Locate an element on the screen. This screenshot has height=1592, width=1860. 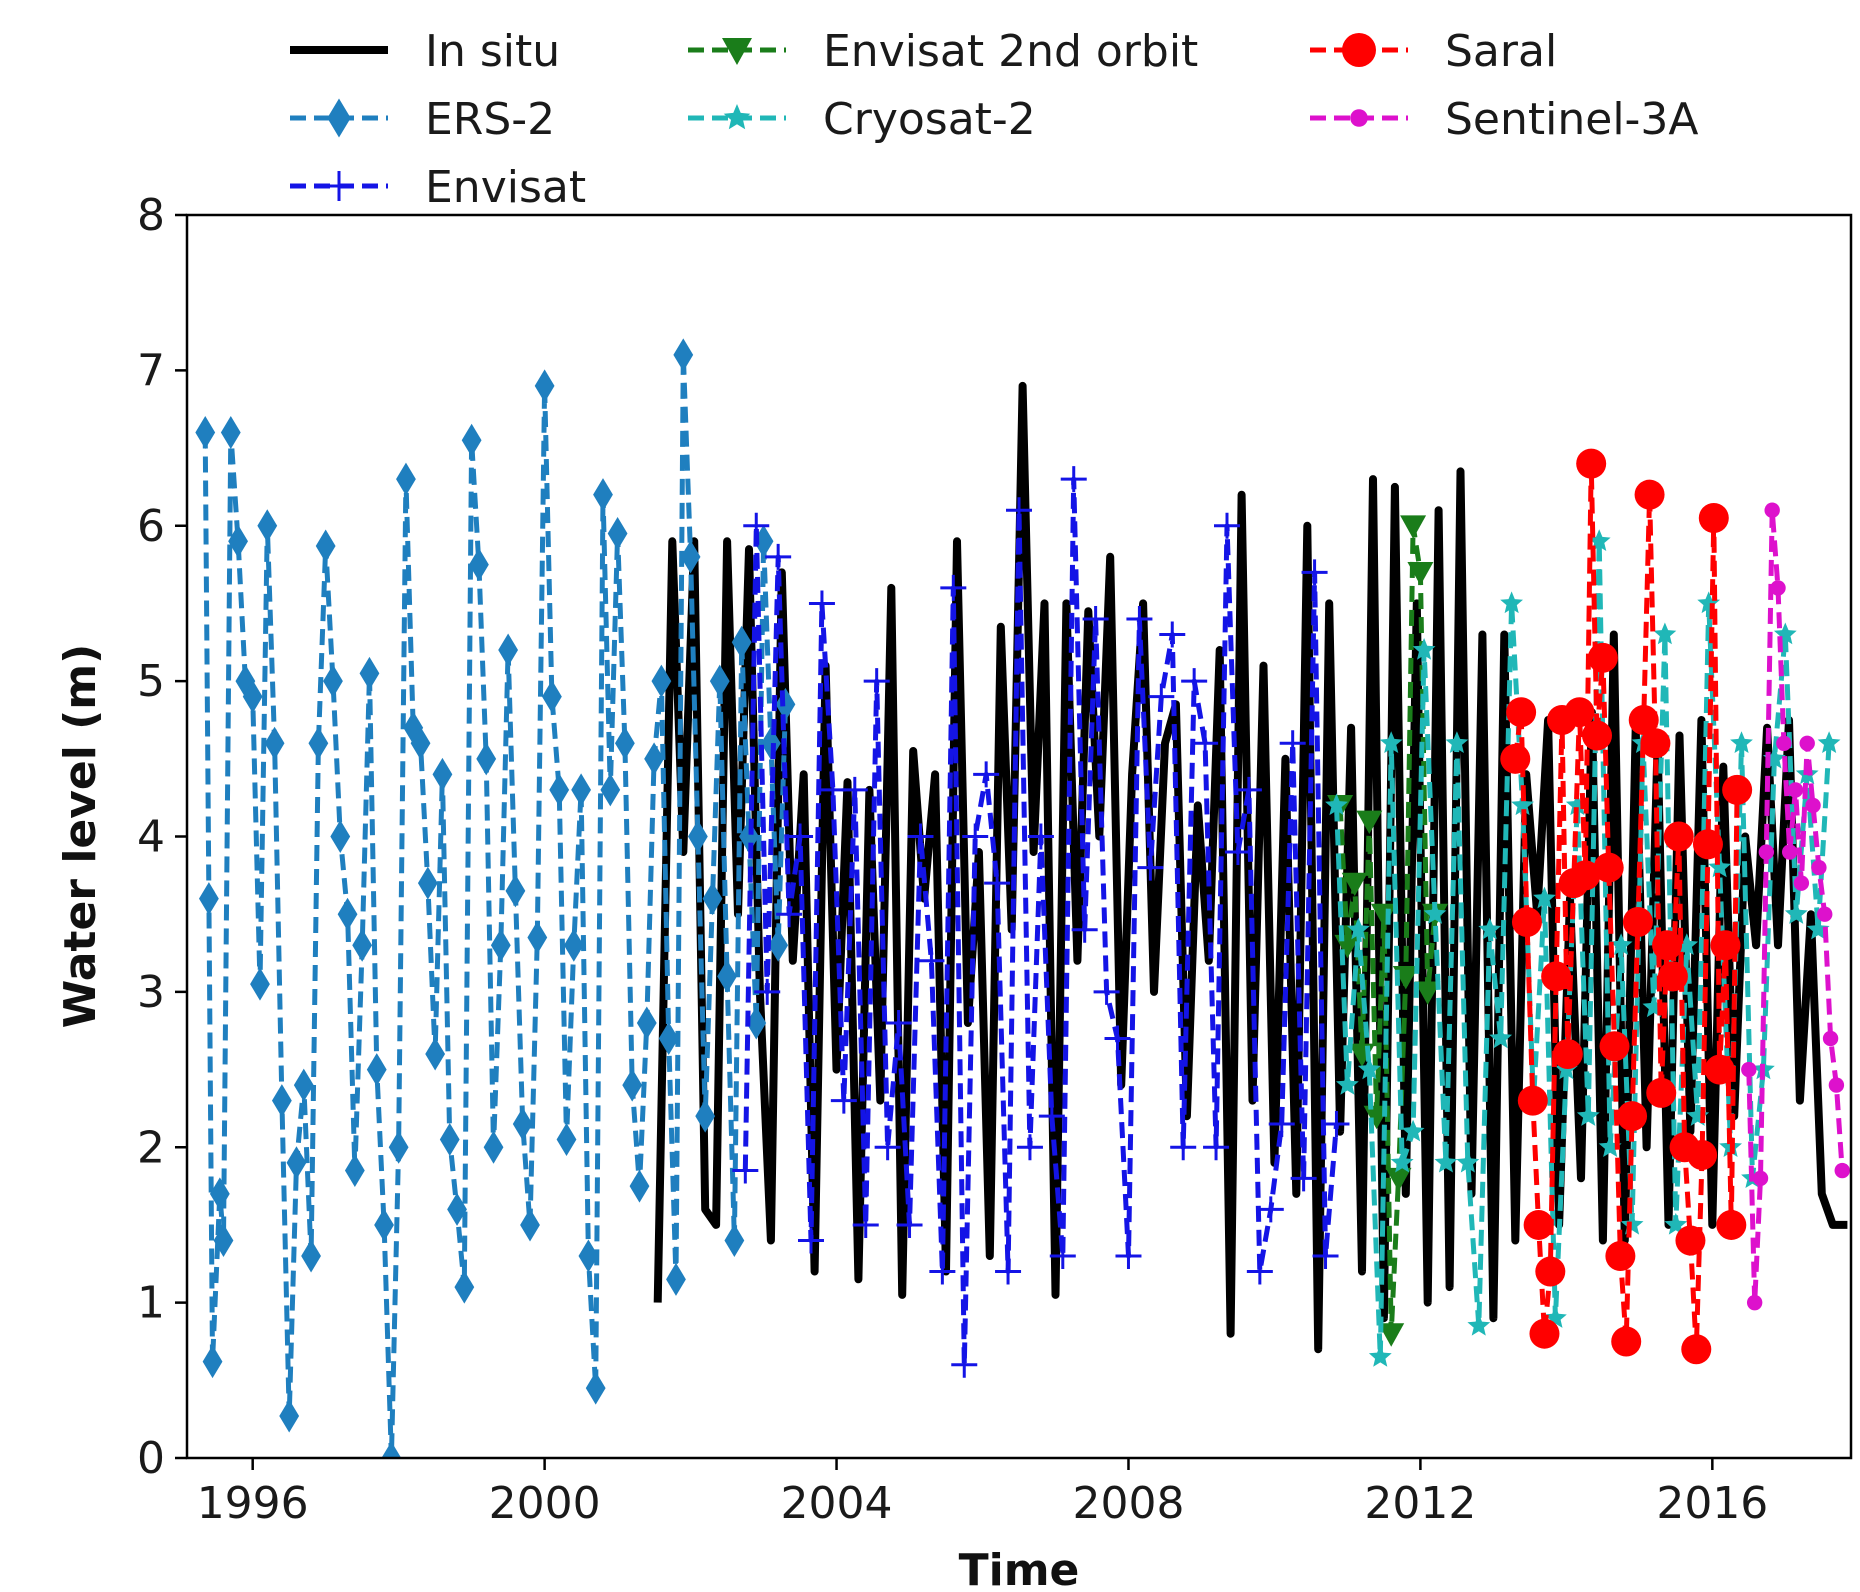
series-saral is located at coordinates (1626, 906).